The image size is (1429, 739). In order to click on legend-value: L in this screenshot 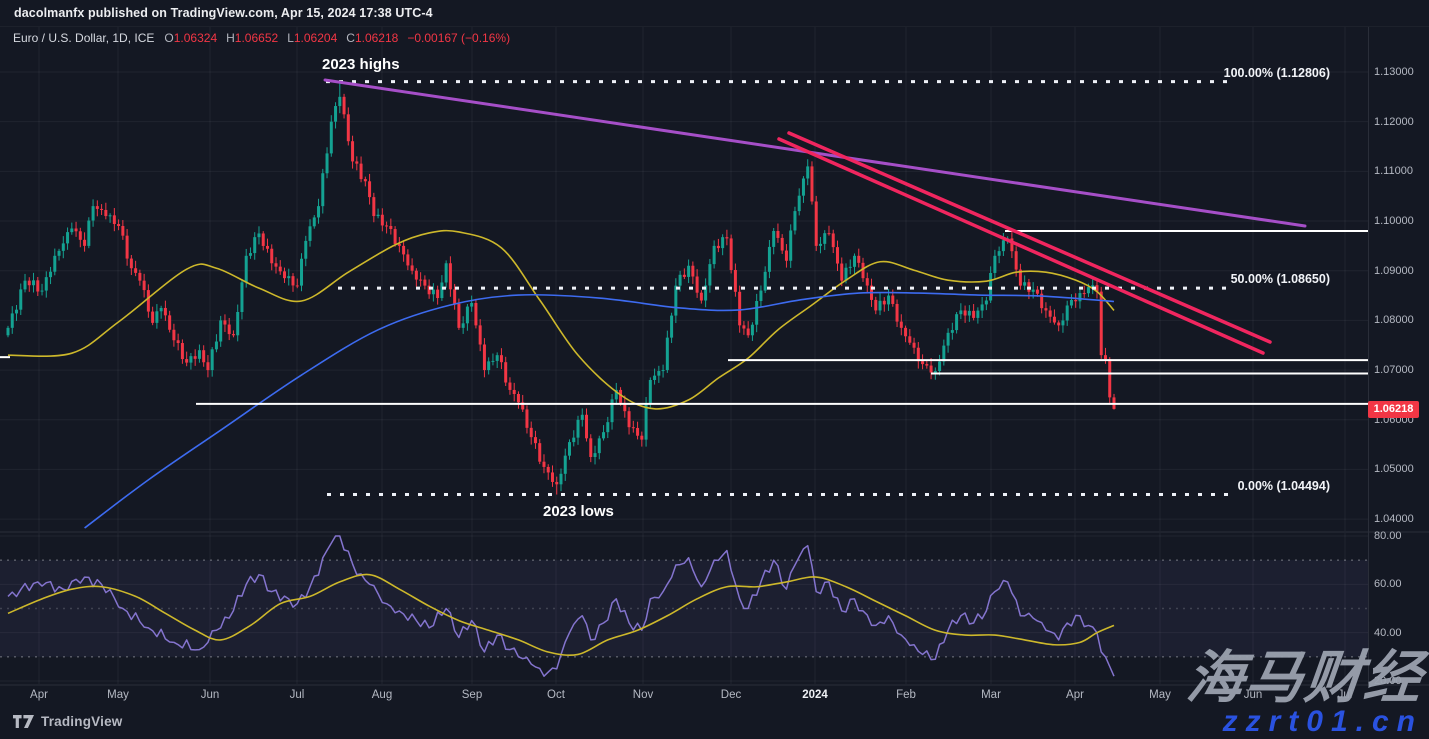, I will do `click(290, 38)`.